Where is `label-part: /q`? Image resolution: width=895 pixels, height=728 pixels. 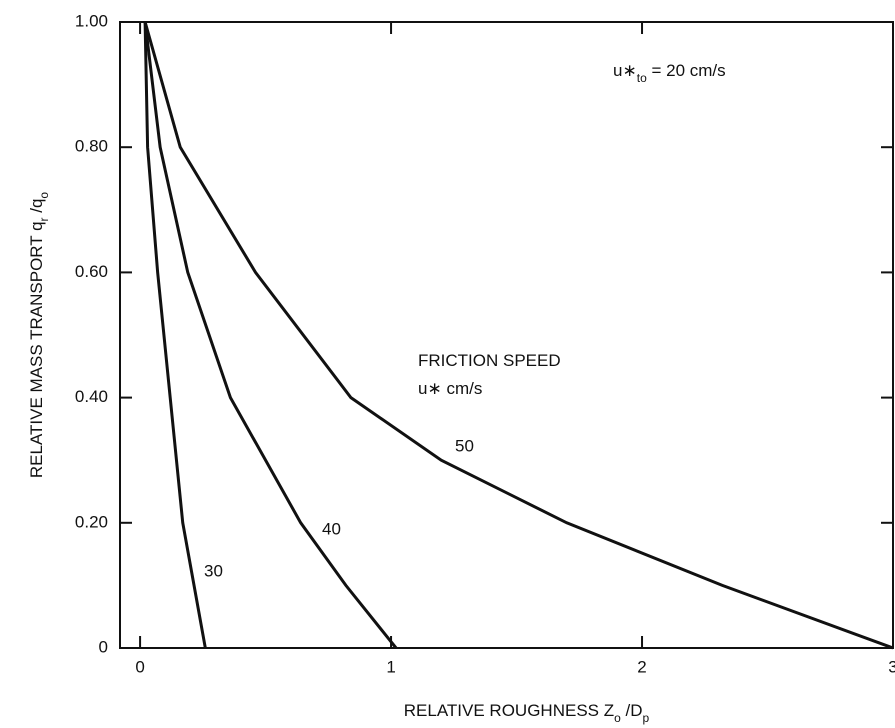
label-part: /q is located at coordinates (36, 208).